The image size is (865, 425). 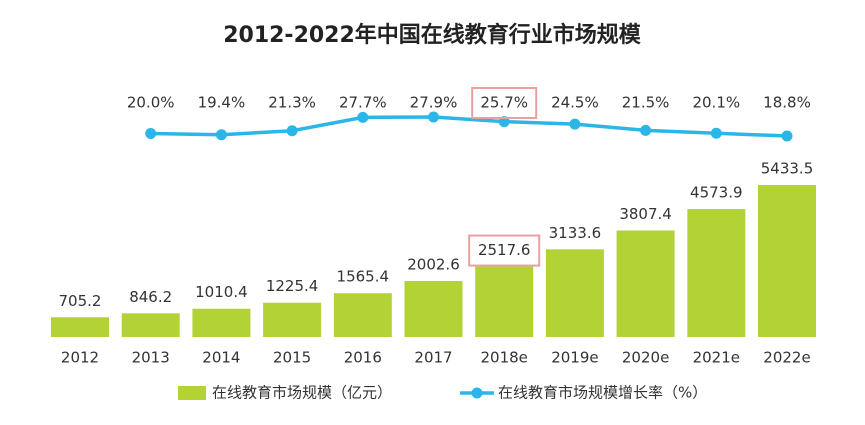 What do you see at coordinates (434, 103) in the screenshot?
I see `line-value-label: 27.9%` at bounding box center [434, 103].